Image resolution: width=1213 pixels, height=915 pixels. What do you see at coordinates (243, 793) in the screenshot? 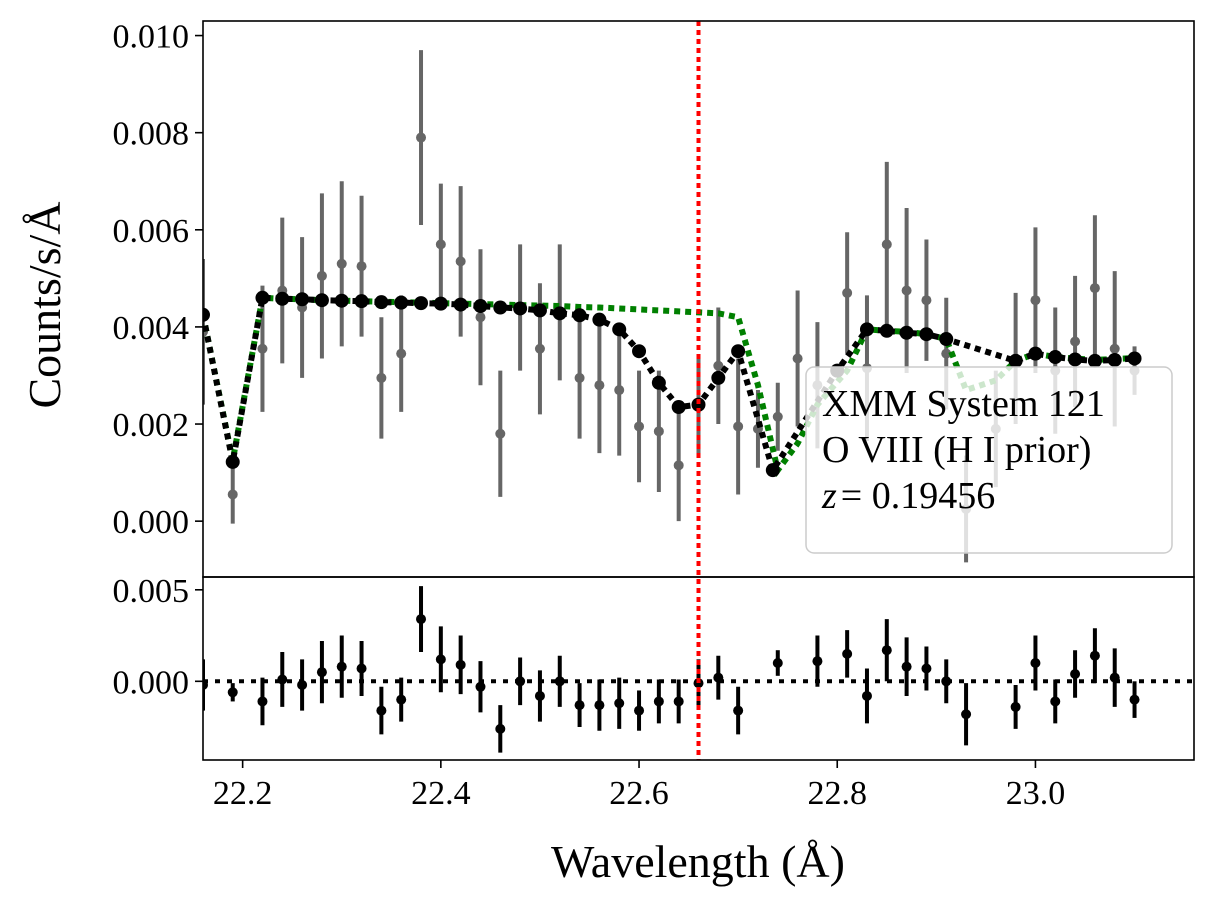
I see `x-tick-label: 22.2` at bounding box center [243, 793].